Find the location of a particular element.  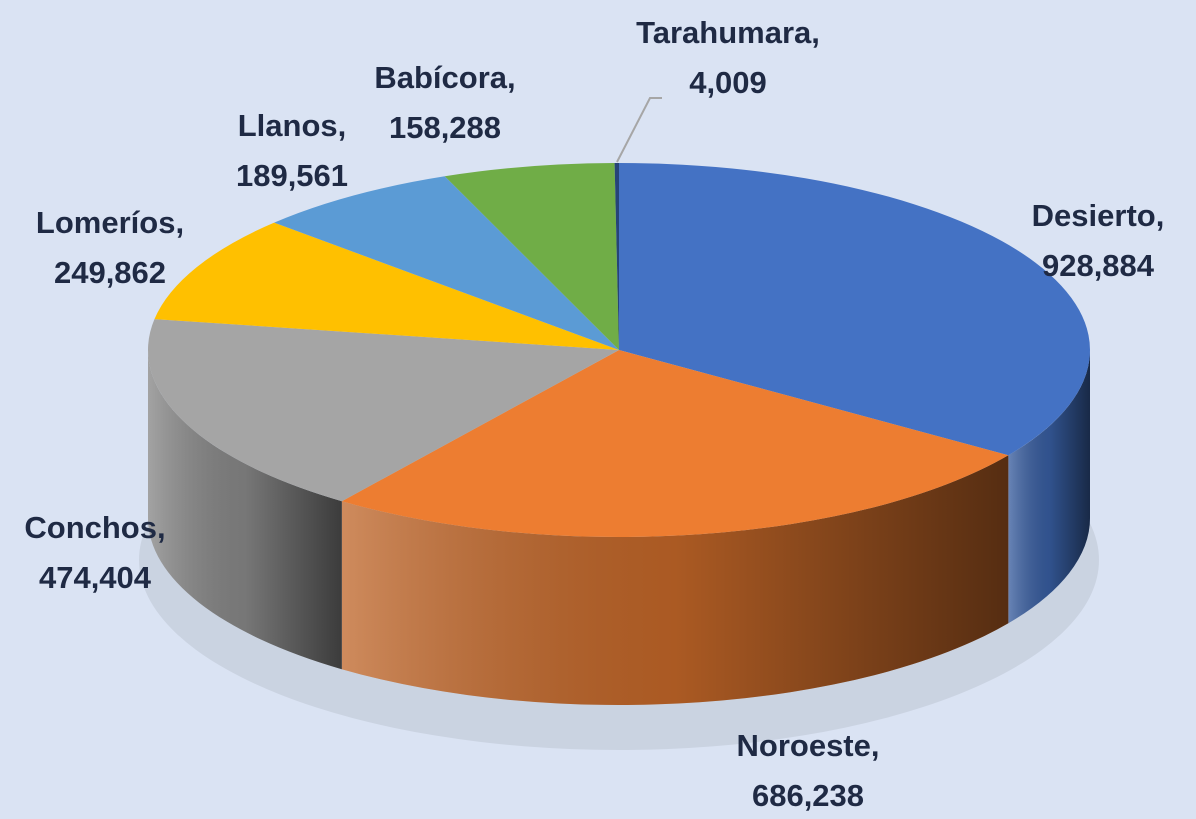

leader-line is located at coordinates (639, 130).